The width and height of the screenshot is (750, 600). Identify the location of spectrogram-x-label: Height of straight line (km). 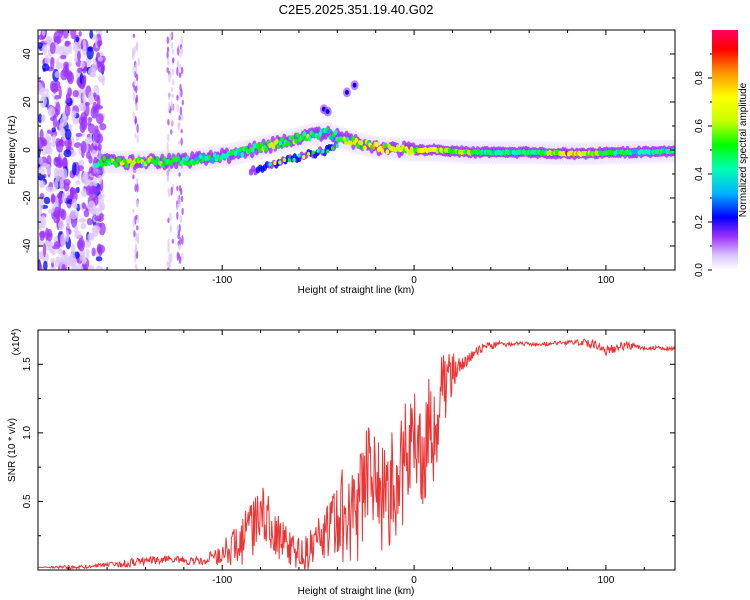
(356, 290).